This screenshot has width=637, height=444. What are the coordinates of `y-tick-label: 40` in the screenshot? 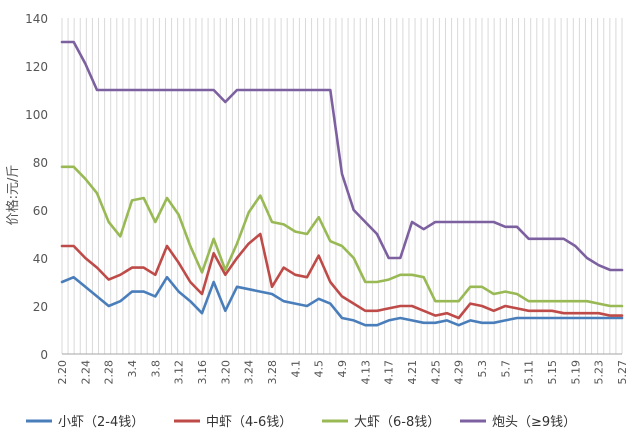 It's located at (40, 259).